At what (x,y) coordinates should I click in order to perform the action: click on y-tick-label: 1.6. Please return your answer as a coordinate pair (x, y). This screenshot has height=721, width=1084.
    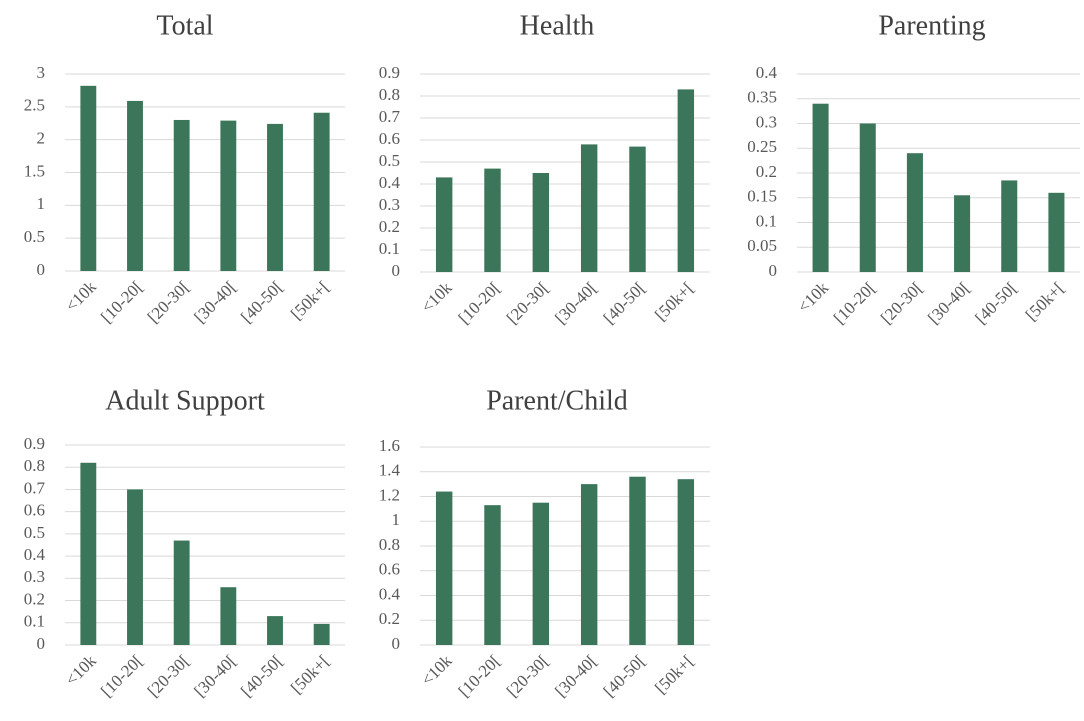
    Looking at the image, I should click on (389, 445).